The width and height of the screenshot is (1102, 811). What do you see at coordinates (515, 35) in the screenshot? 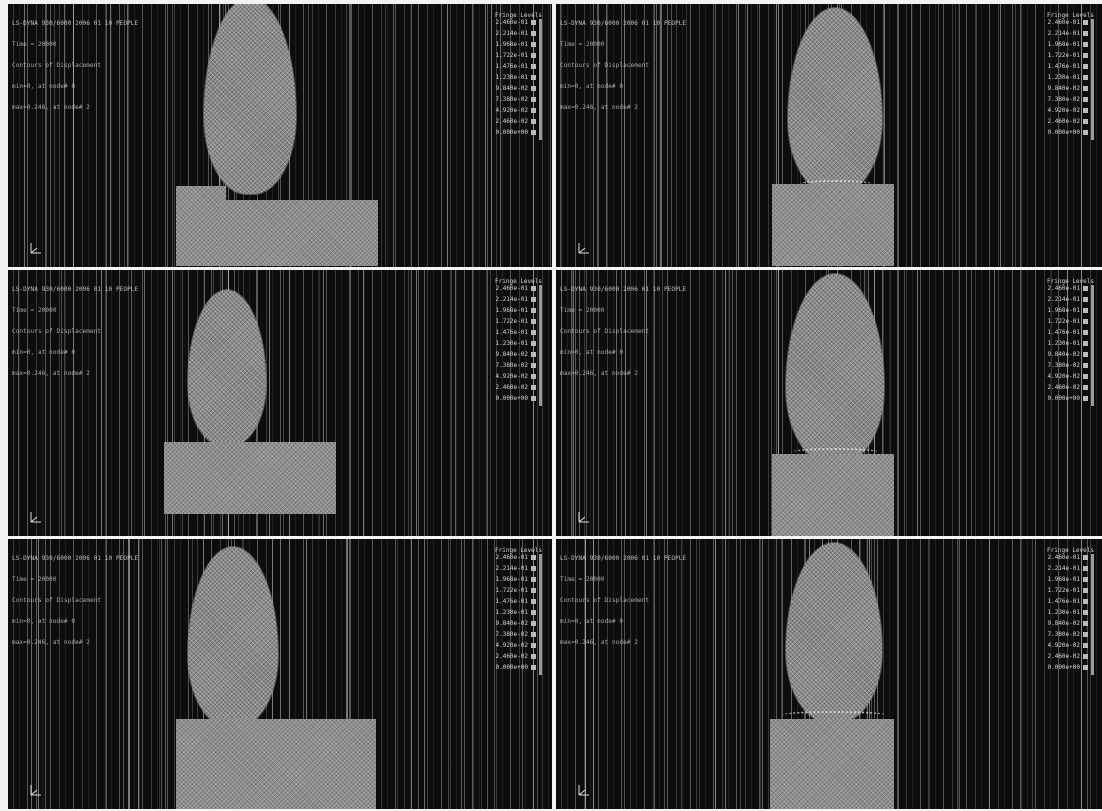
I see `scale-item: 2.214e-01` at bounding box center [515, 35].